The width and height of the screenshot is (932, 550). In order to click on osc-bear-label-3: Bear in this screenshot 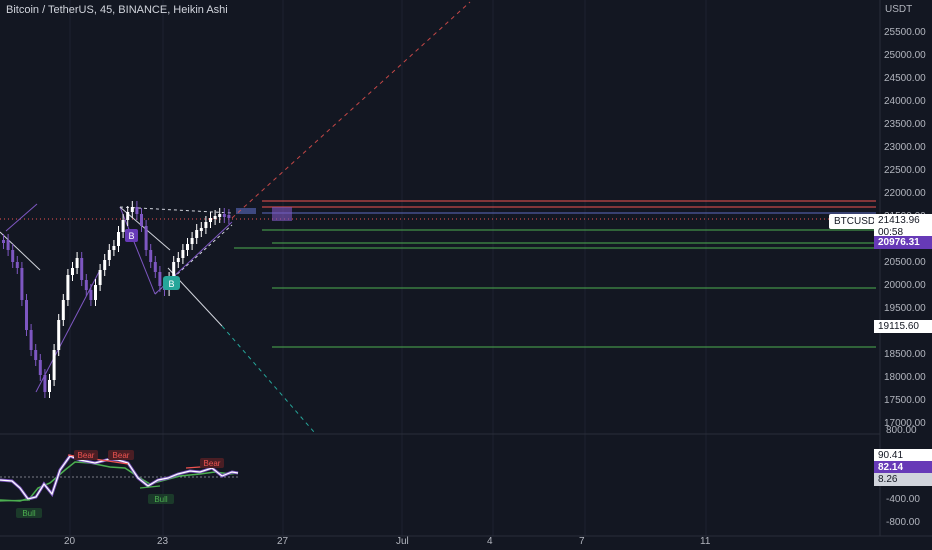, I will do `click(212, 463)`.